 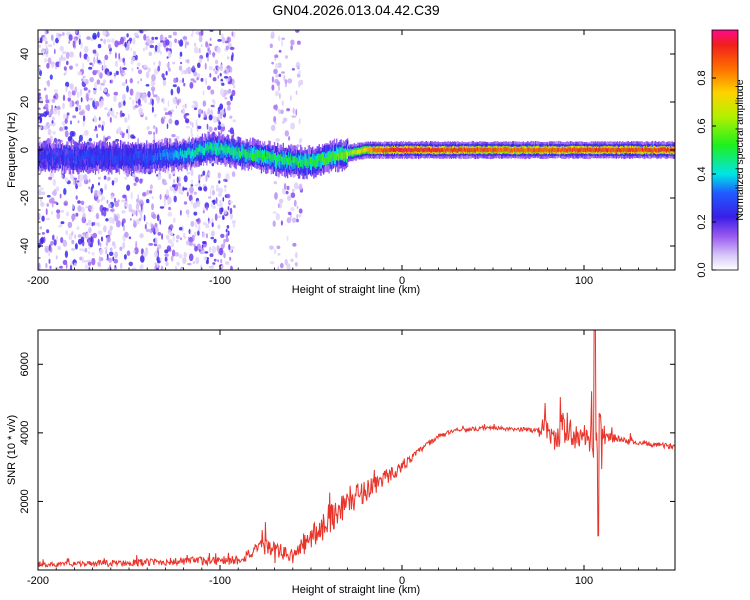 I want to click on colorbar-label: Normalized spectral amplitude, so click(x=740, y=149).